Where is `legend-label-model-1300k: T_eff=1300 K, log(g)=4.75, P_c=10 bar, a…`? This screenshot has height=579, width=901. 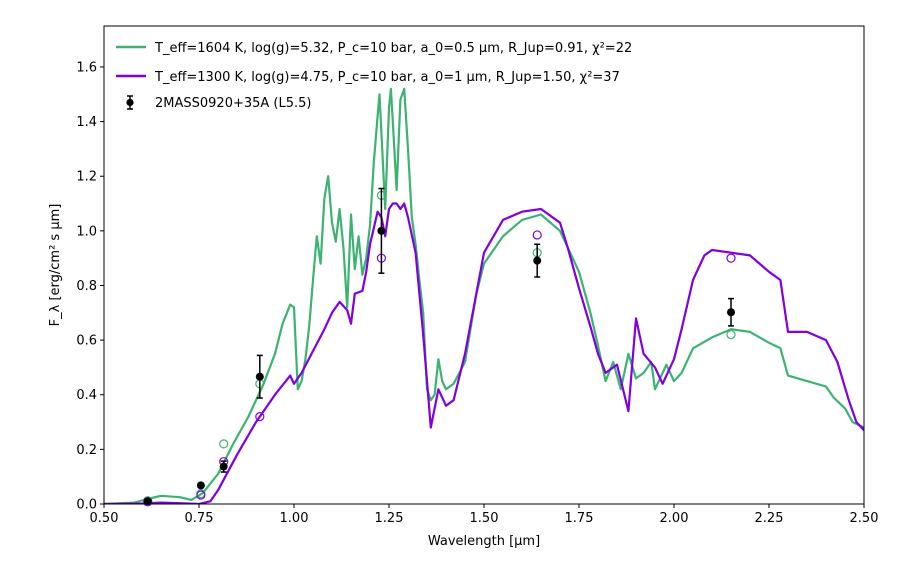
legend-label-model-1300k: T_eff=1300 K, log(g)=4.75, P_c=10 bar, a… is located at coordinates (387, 77).